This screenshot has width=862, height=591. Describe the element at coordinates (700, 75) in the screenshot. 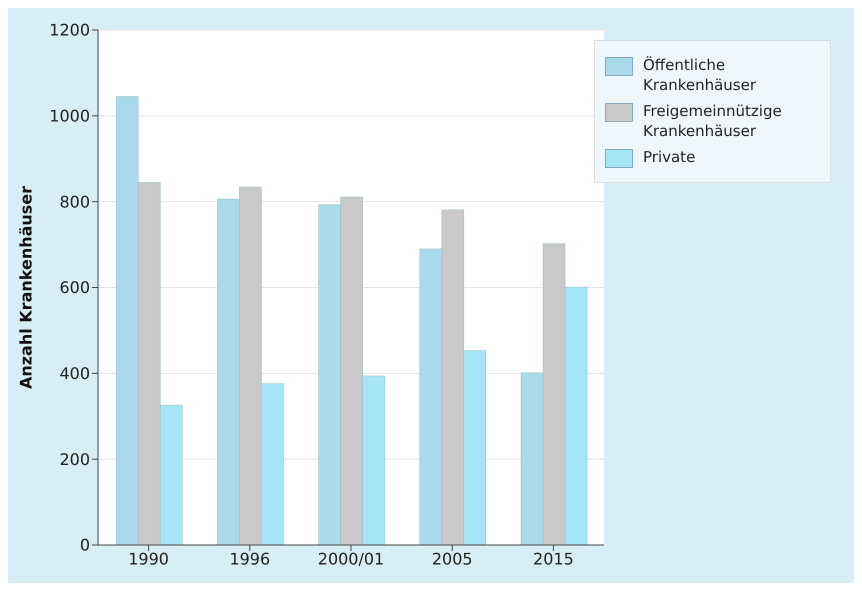

I see `legend-label: Öffentliche Krankenhäuser` at that location.